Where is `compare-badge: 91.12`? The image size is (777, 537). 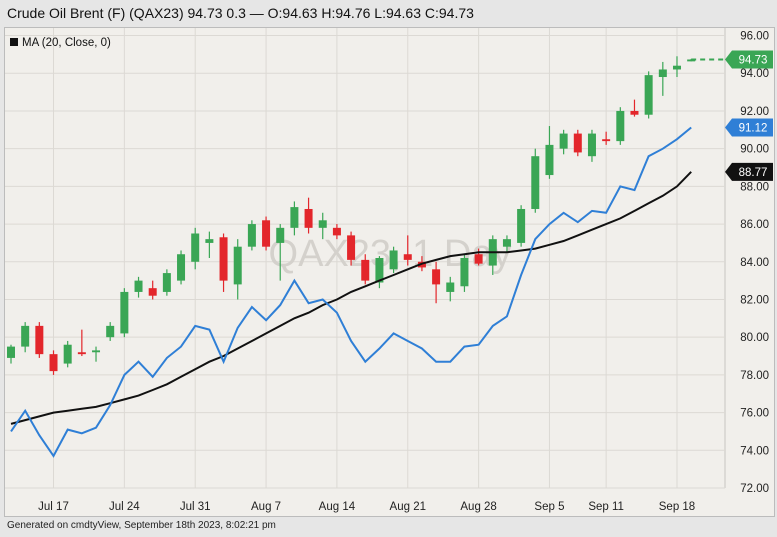
compare-badge: 91.12 is located at coordinates (749, 127).